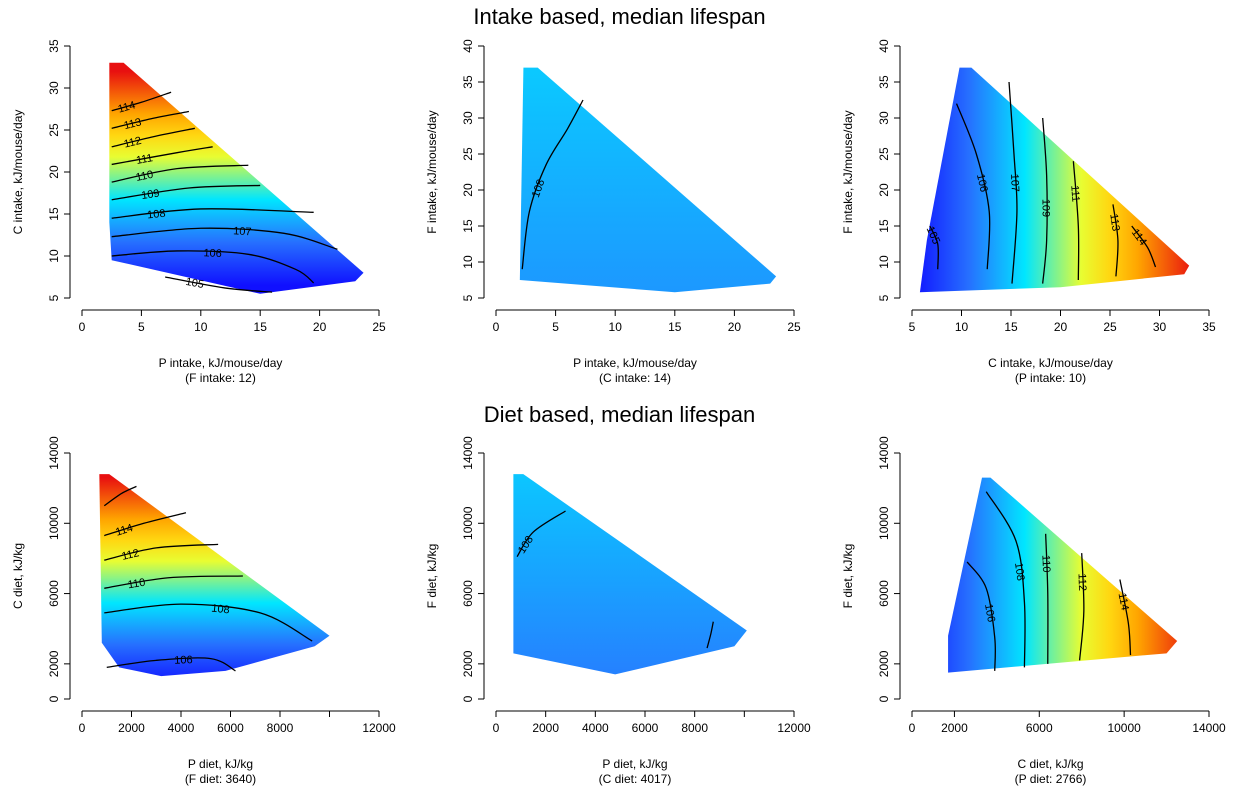 This screenshot has height=794, width=1239. I want to click on panel-3-y-label: F intake, kJ/mouse/day, so click(848, 171).